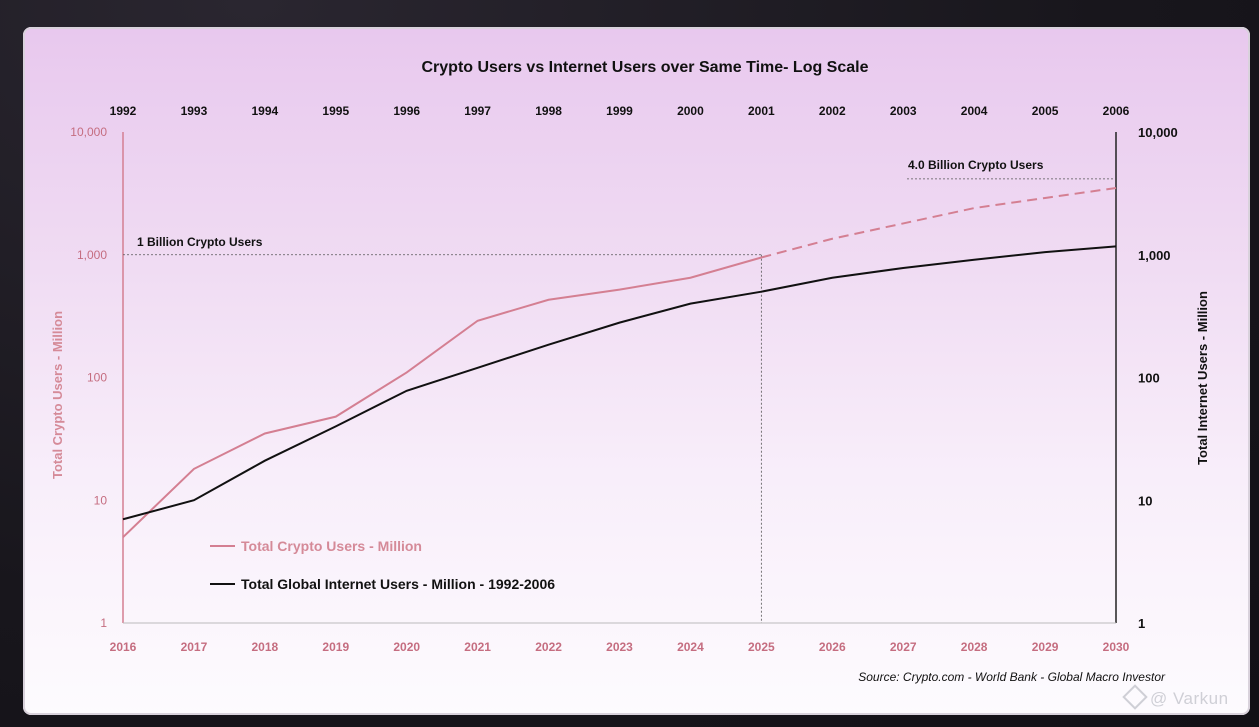 This screenshot has width=1259, height=727. Describe the element at coordinates (194, 647) in the screenshot. I see `x-tick-bottom: 2017` at that location.